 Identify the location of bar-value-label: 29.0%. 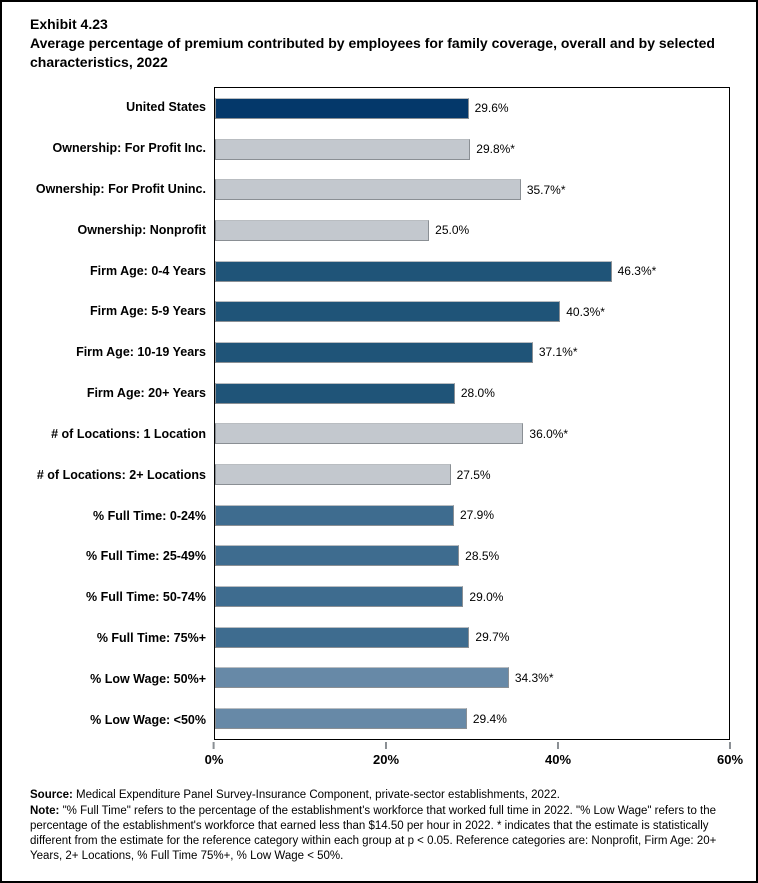
(486, 596).